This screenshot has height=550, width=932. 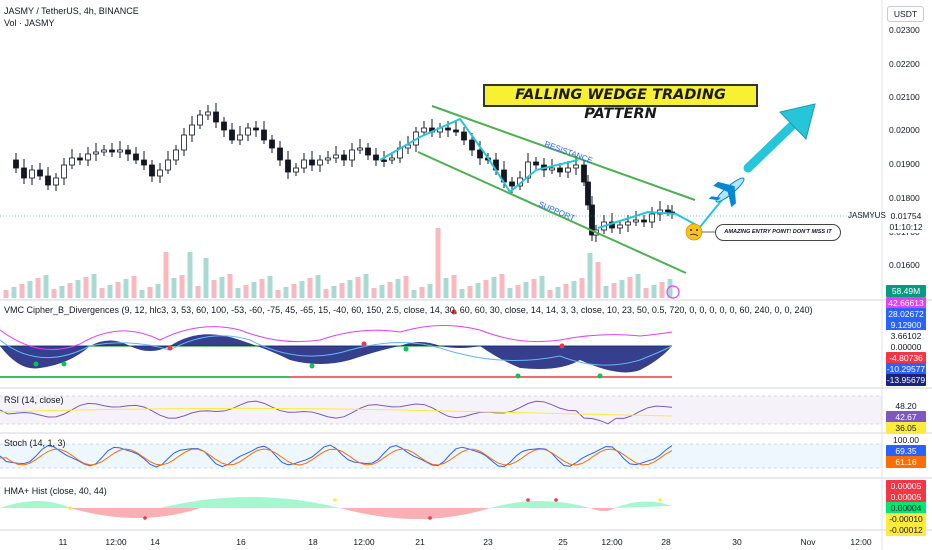 What do you see at coordinates (34, 400) in the screenshot?
I see `rsi-legend: RSI (14, close)` at bounding box center [34, 400].